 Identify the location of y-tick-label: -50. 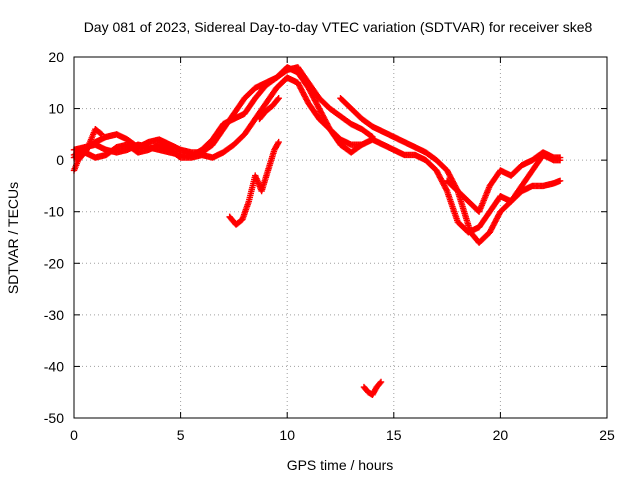
(54, 418).